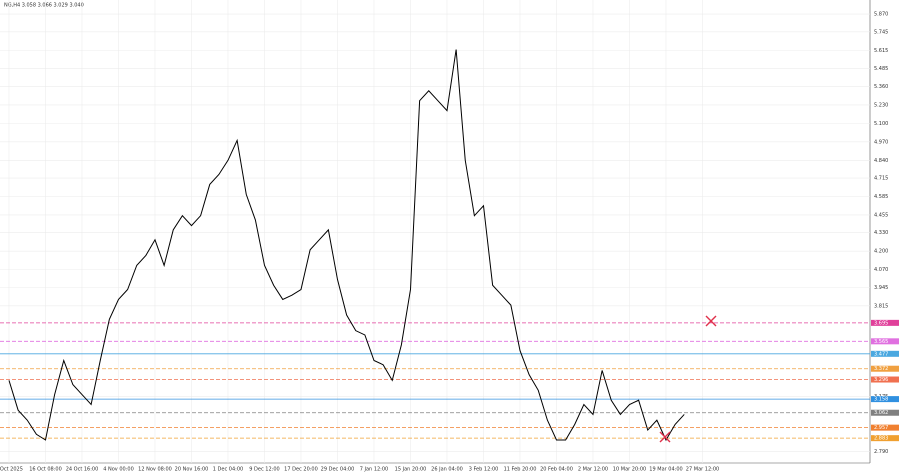 Image resolution: width=900 pixels, height=474 pixels. Describe the element at coordinates (301, 470) in the screenshot. I see `x-tick-label: 17 Dec 20:00` at that location.